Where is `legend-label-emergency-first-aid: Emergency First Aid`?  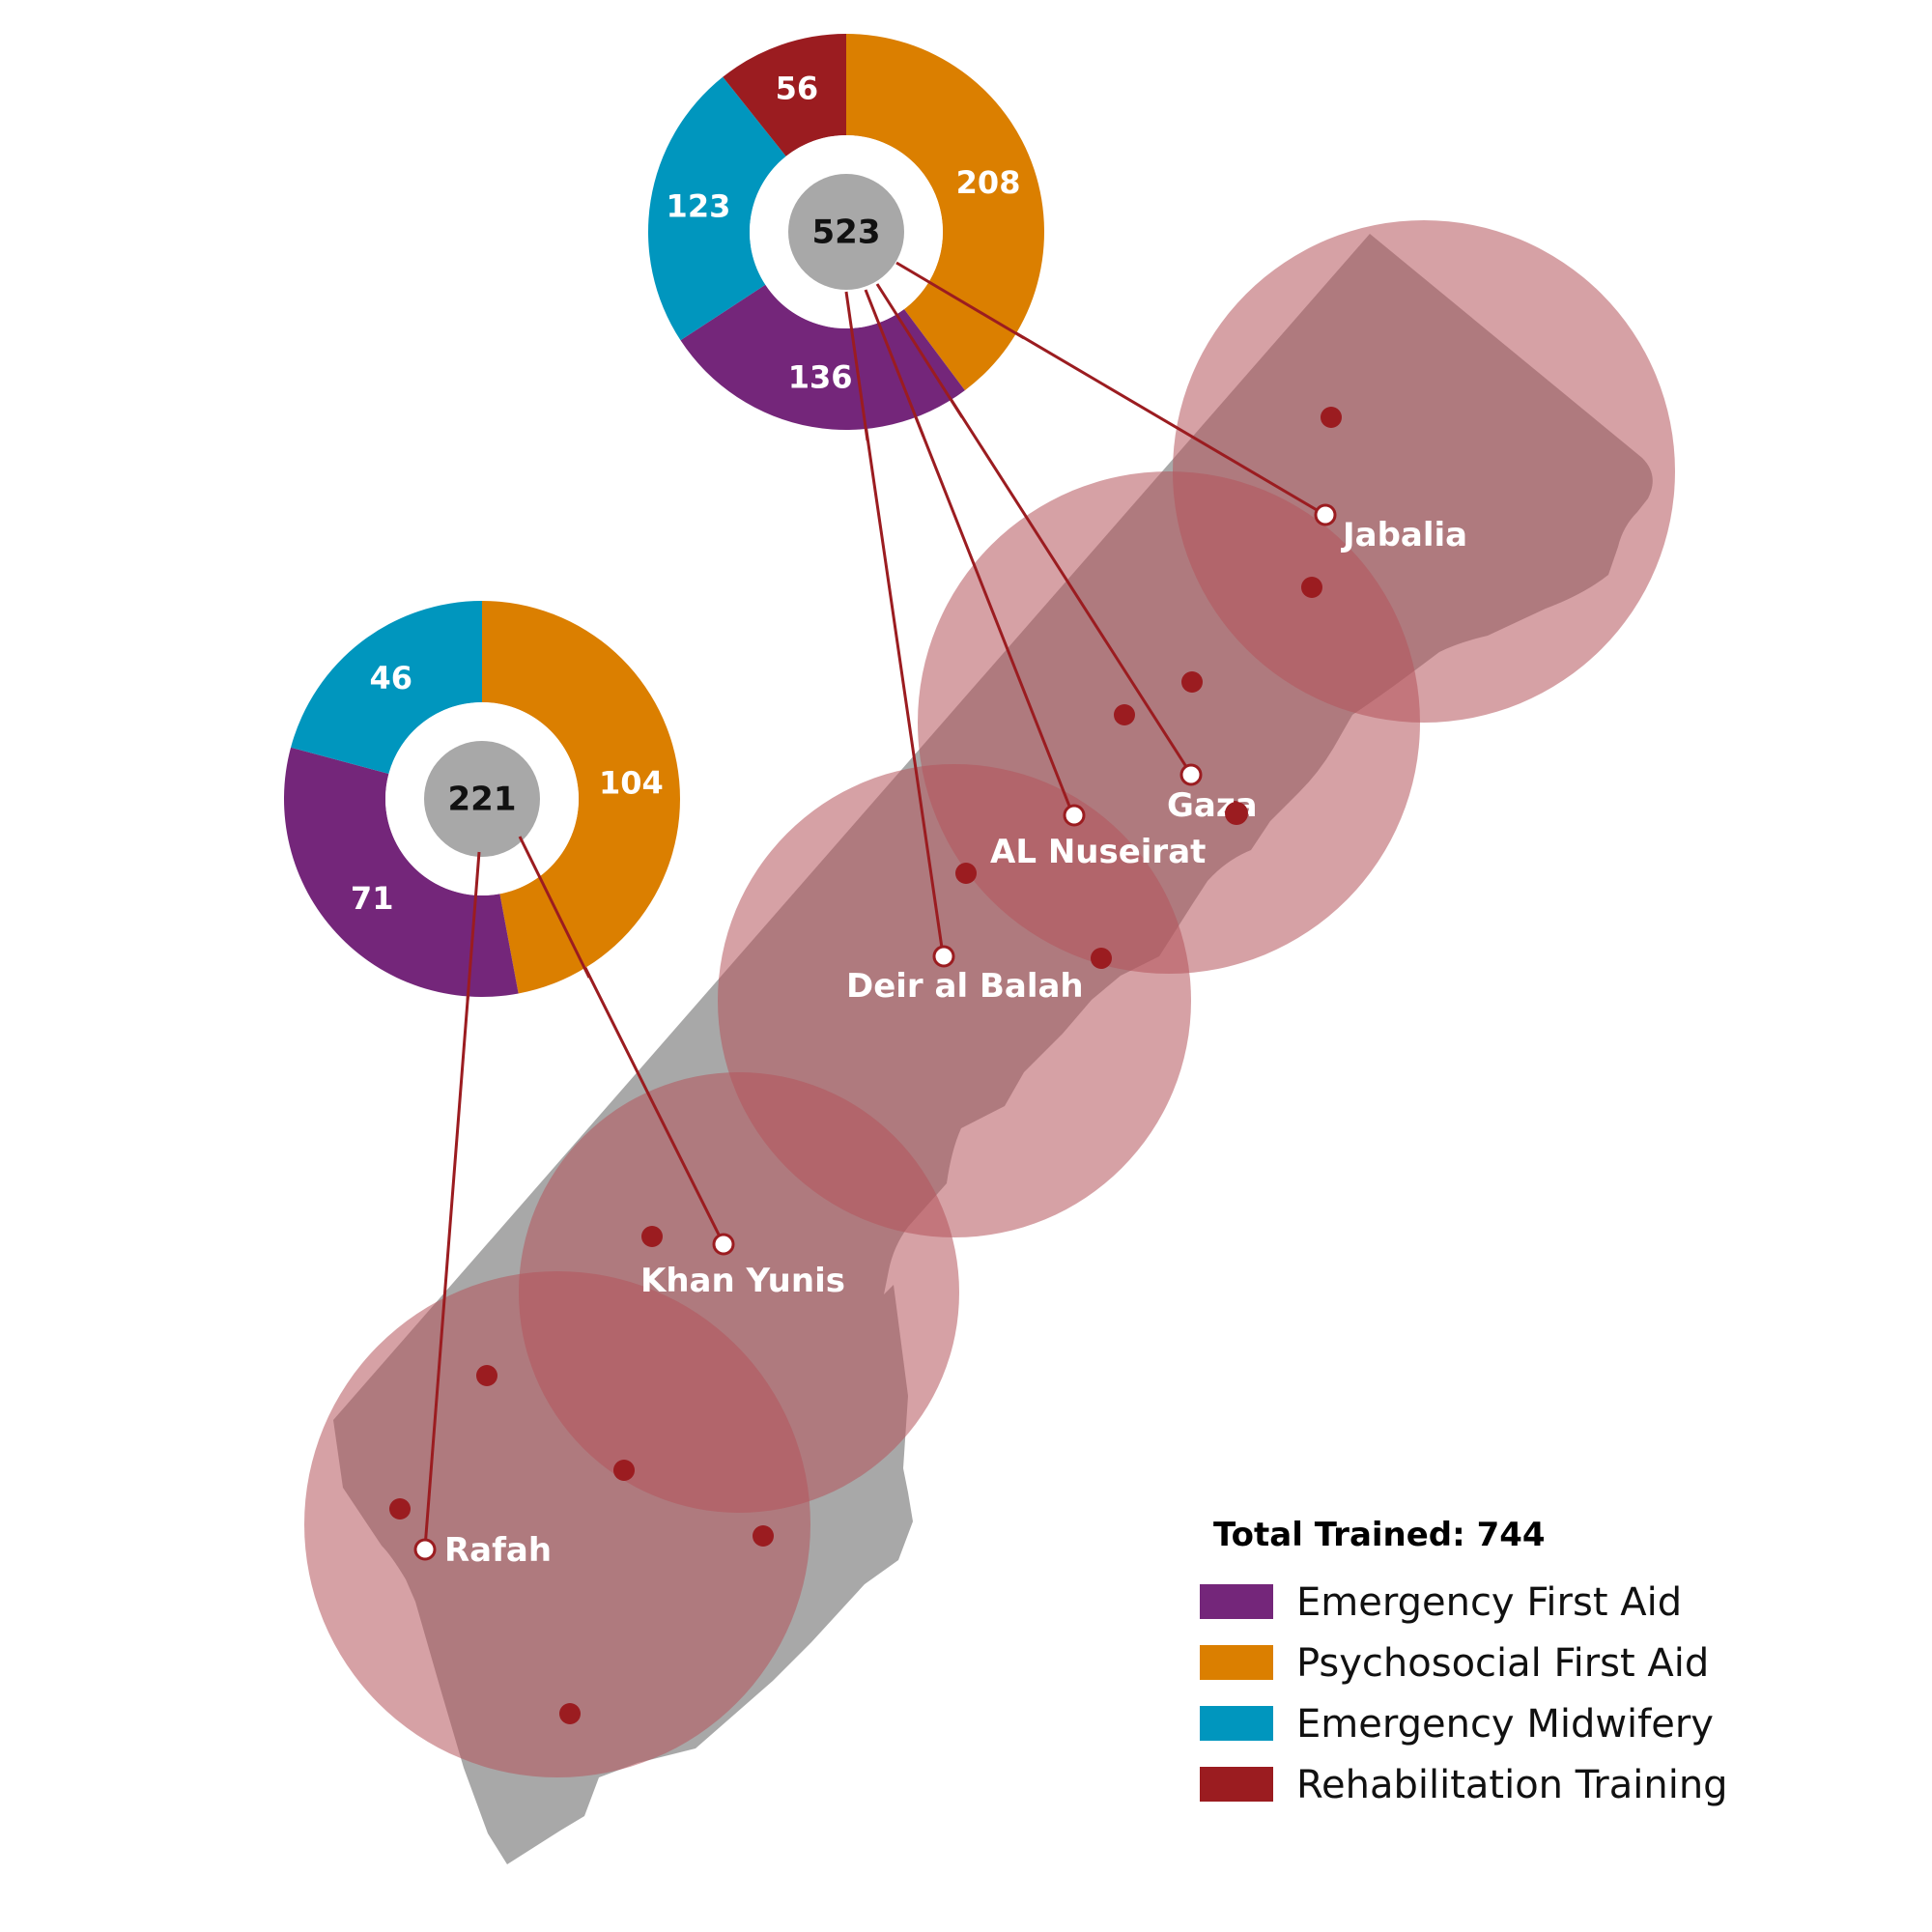
legend-label-emergency-first-aid: Emergency First Aid is located at coordinates (1489, 1602).